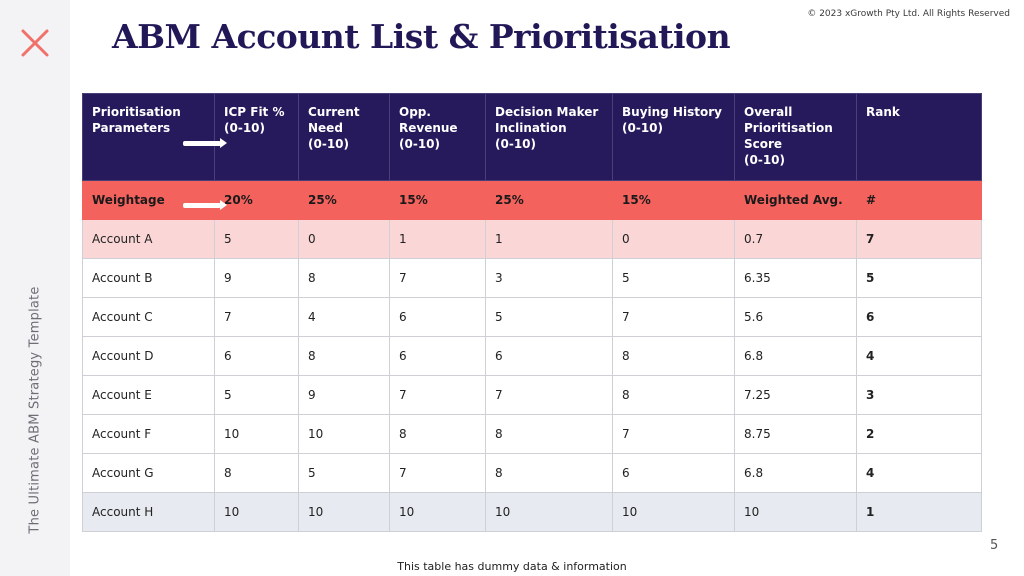 This screenshot has width=1024, height=576. Describe the element at coordinates (512, 566) in the screenshot. I see `footer-note: This table has dummy data & information` at that location.